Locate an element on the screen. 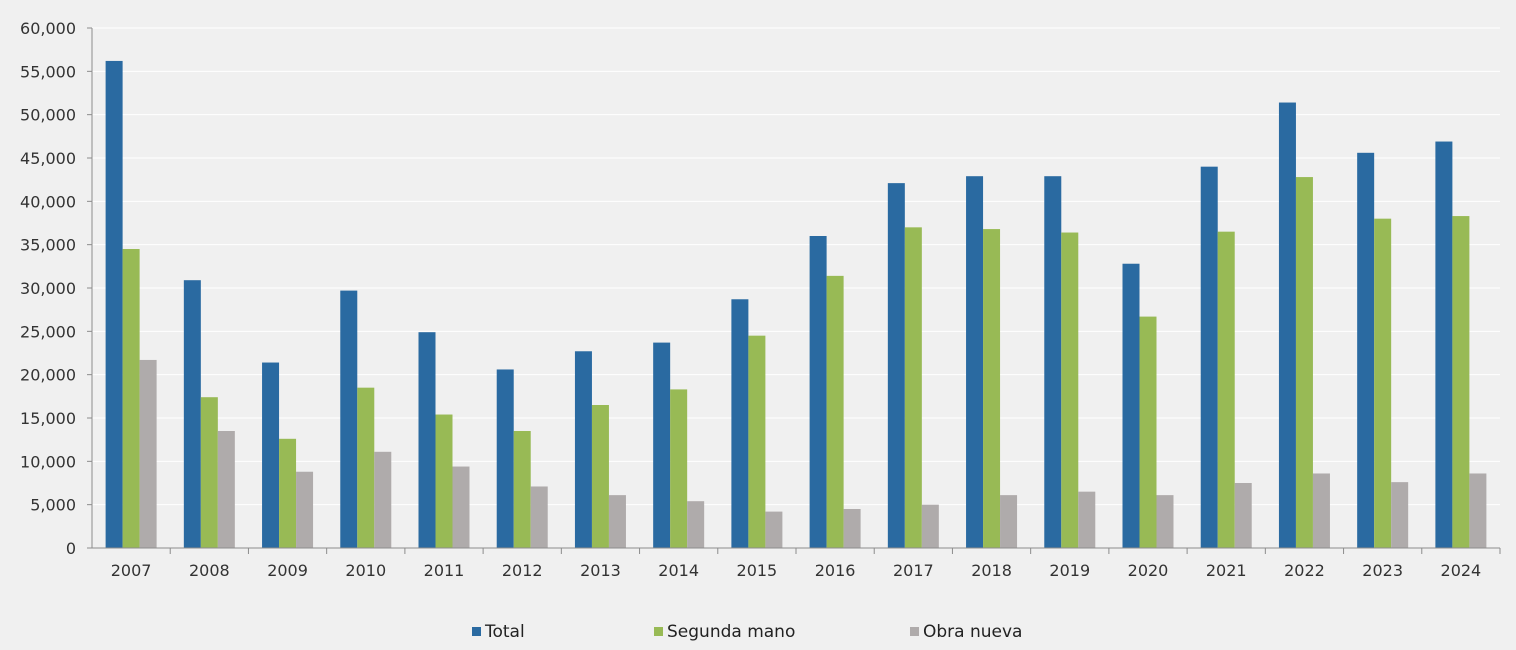 The width and height of the screenshot is (1516, 650). x-tick-label: 2021 is located at coordinates (1226, 570).